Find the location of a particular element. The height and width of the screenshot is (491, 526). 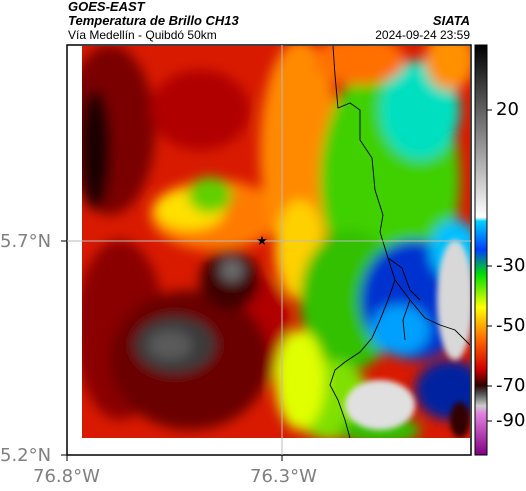

colorbar is located at coordinates (481, 250).